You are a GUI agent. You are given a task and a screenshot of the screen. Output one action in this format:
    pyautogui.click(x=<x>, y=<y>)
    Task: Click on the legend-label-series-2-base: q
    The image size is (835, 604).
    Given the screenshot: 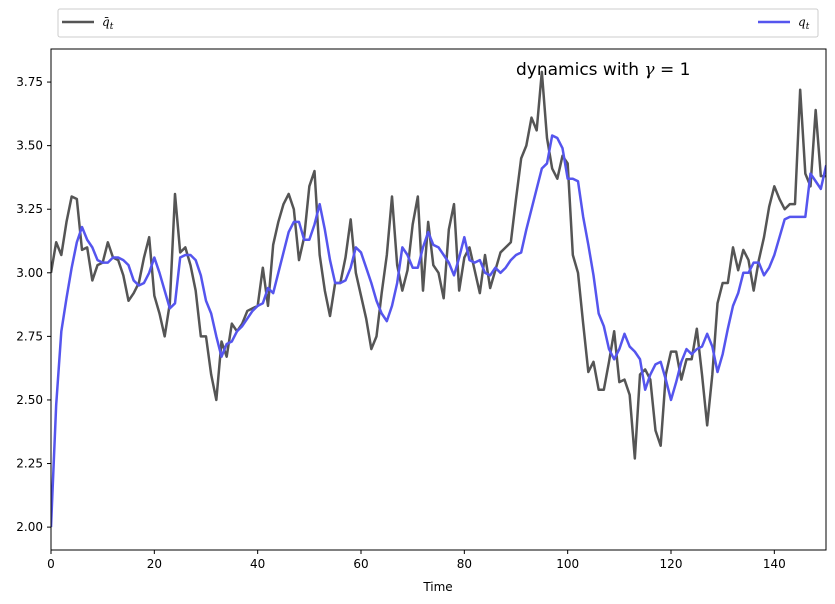 What is the action you would take?
    pyautogui.click(x=802, y=22)
    